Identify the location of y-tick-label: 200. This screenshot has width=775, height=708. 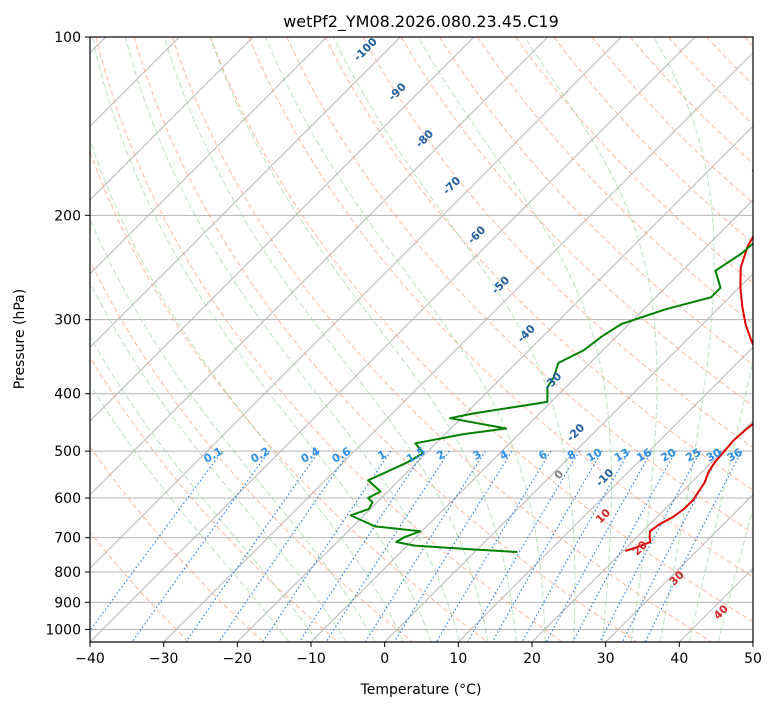
(67, 216).